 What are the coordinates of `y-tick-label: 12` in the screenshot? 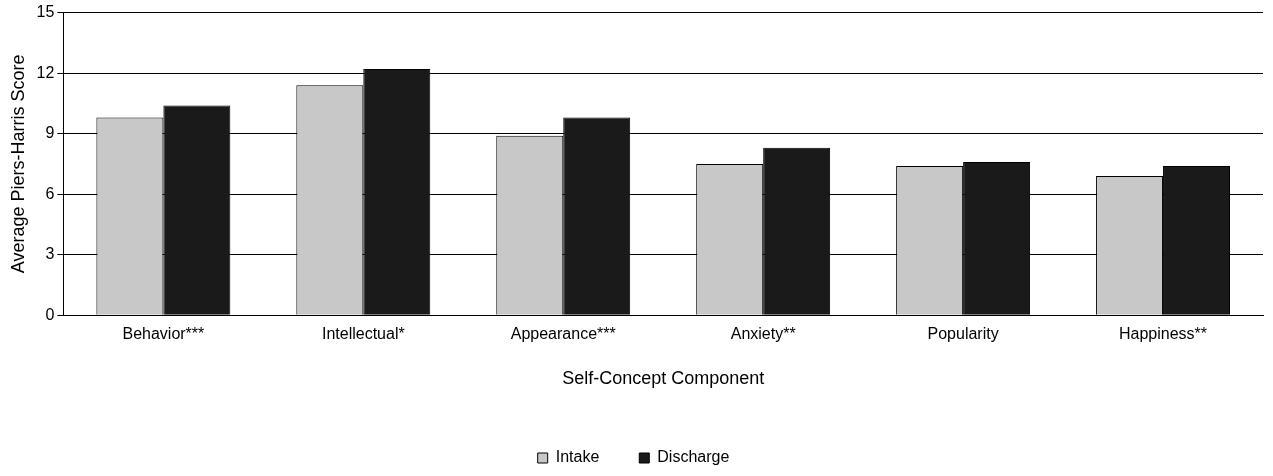 It's located at (45, 72).